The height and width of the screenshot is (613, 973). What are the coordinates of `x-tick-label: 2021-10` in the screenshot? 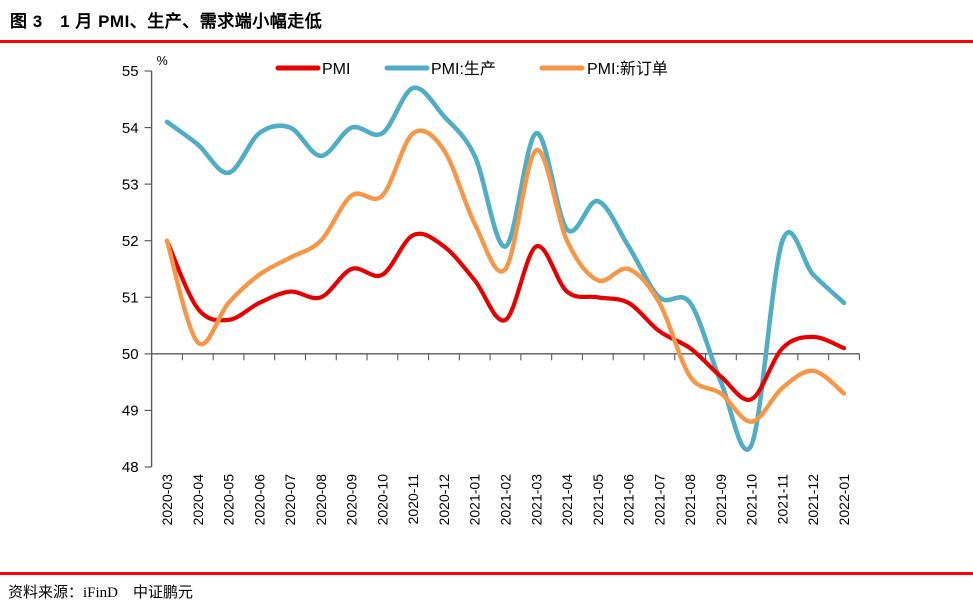 It's located at (752, 500).